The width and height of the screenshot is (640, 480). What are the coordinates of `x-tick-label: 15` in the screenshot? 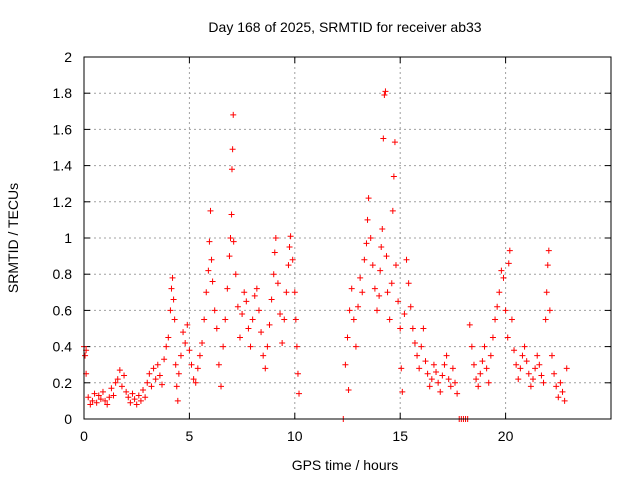 It's located at (400, 436).